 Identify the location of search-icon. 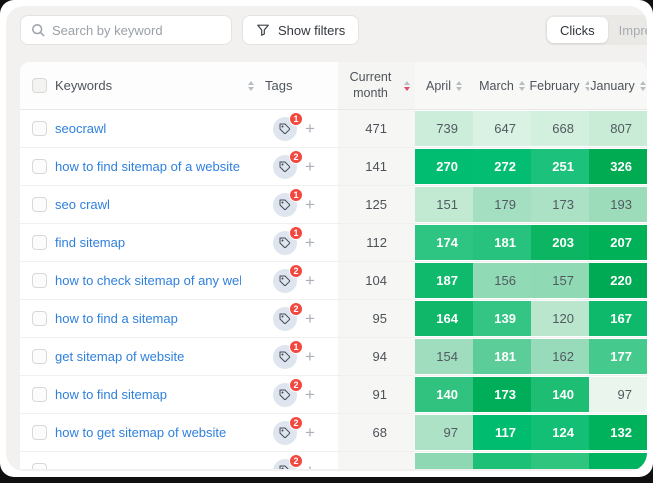
(38, 30).